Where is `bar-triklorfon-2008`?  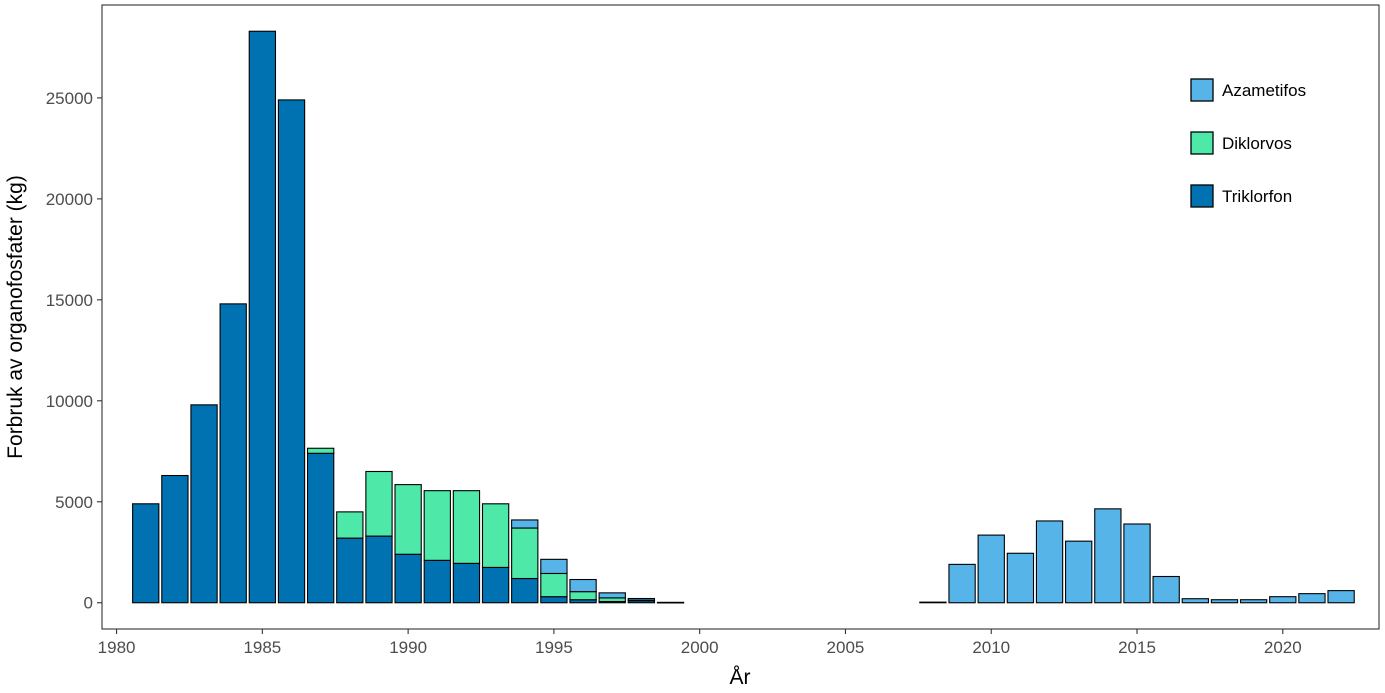 bar-triklorfon-2008 is located at coordinates (933, 602).